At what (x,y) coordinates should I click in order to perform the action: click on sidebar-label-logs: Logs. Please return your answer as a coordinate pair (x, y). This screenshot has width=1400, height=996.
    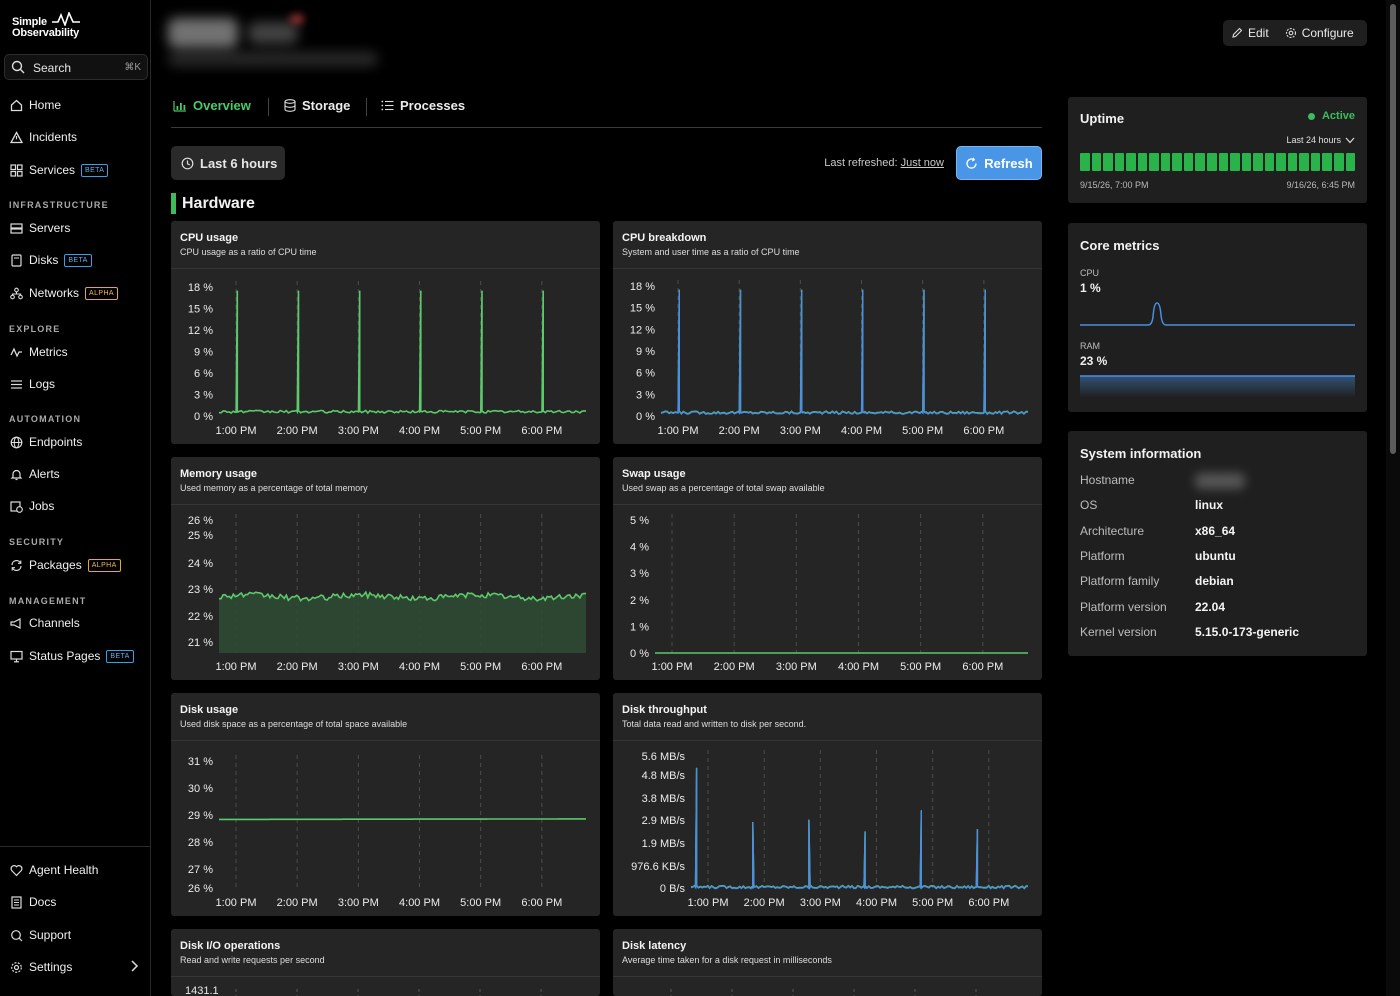
    Looking at the image, I should click on (42, 384).